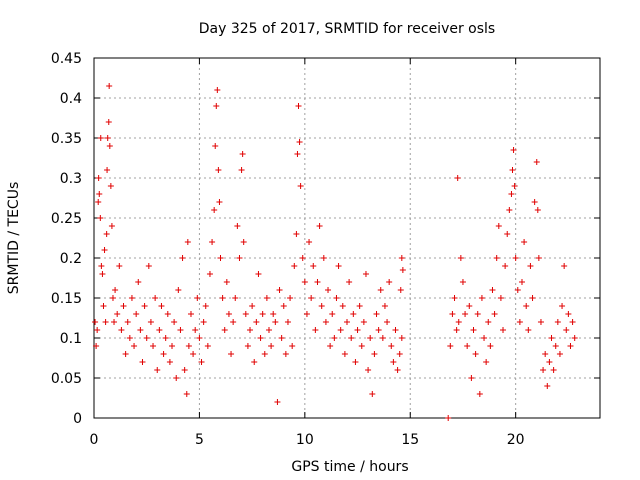 Image resolution: width=640 pixels, height=480 pixels. I want to click on y-tick-label: 0.35, so click(66, 139).